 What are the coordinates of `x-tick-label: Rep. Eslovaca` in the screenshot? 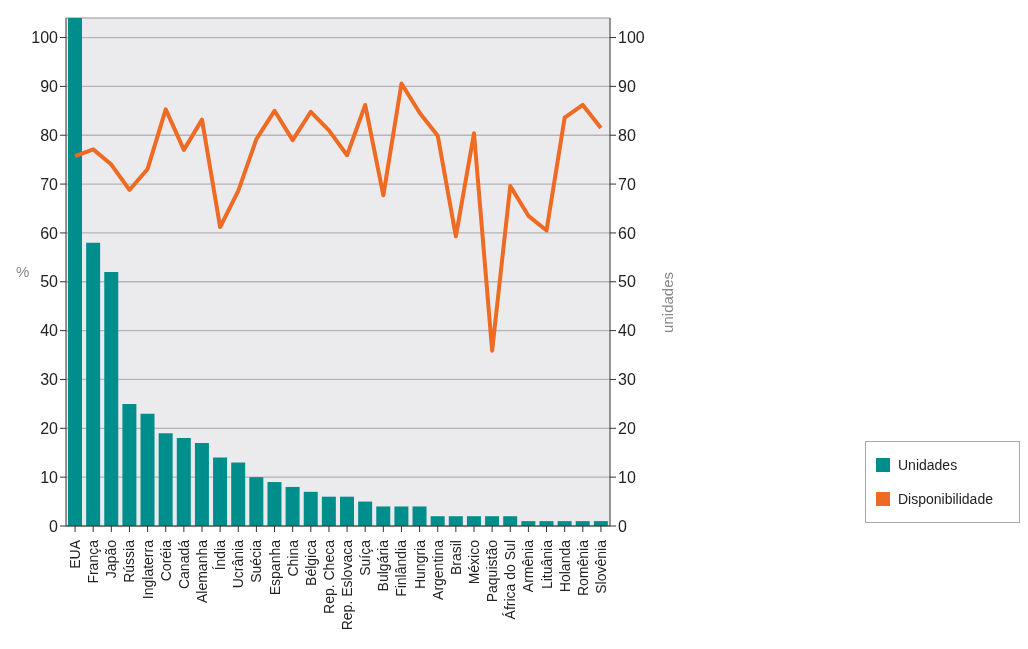 It's located at (347, 585).